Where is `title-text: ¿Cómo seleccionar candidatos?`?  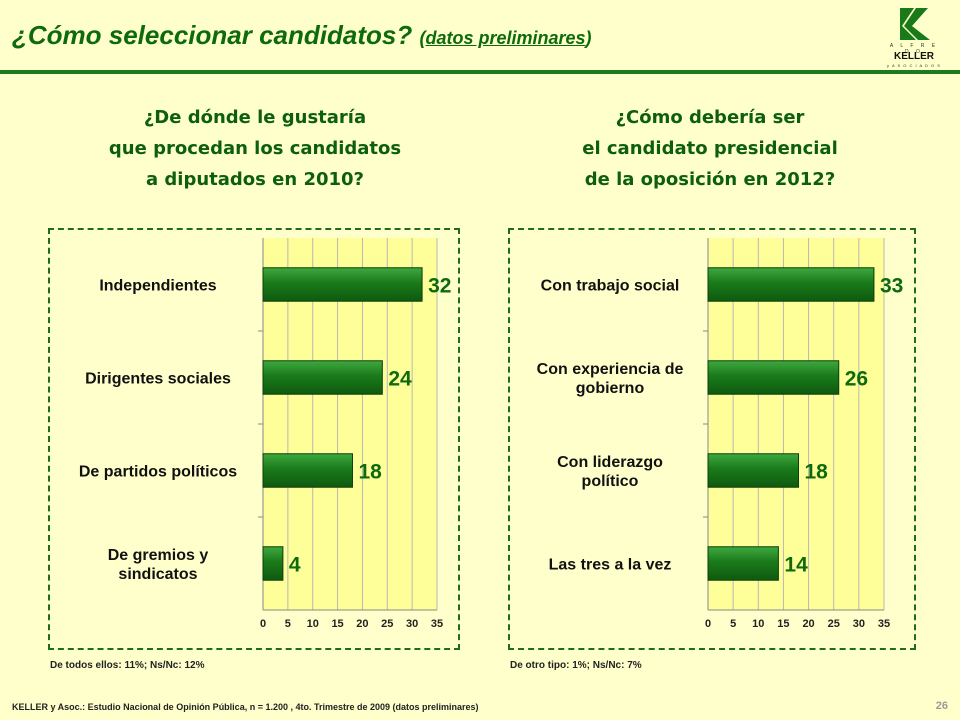 title-text: ¿Cómo seleccionar candidatos? is located at coordinates (212, 35).